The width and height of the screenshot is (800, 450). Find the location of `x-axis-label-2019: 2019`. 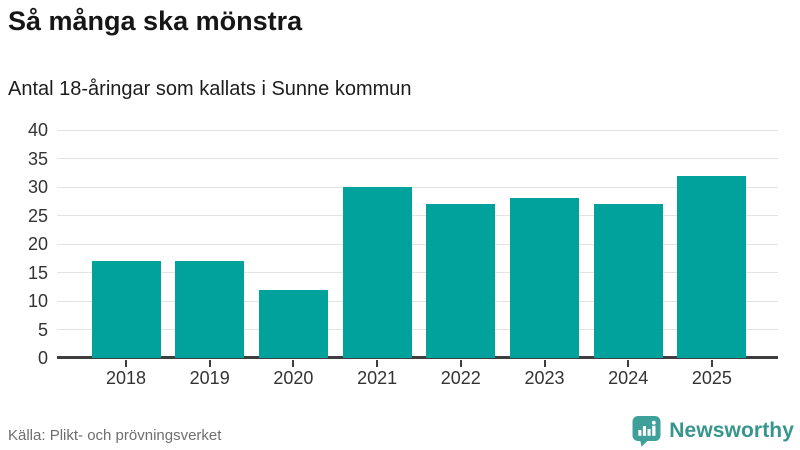

x-axis-label-2019: 2019 is located at coordinates (209, 378).